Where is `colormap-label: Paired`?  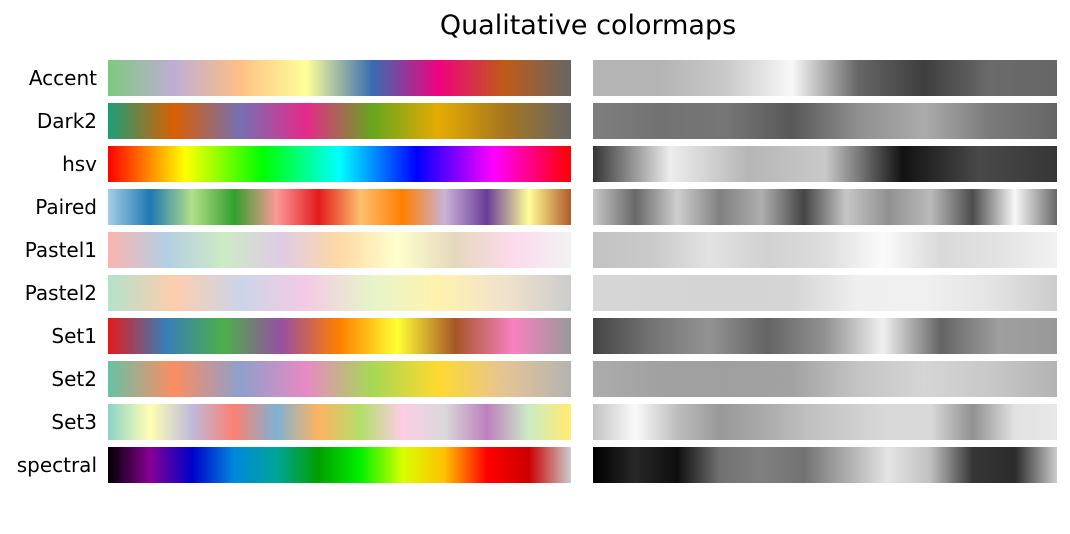
colormap-label: Paired is located at coordinates (66, 207).